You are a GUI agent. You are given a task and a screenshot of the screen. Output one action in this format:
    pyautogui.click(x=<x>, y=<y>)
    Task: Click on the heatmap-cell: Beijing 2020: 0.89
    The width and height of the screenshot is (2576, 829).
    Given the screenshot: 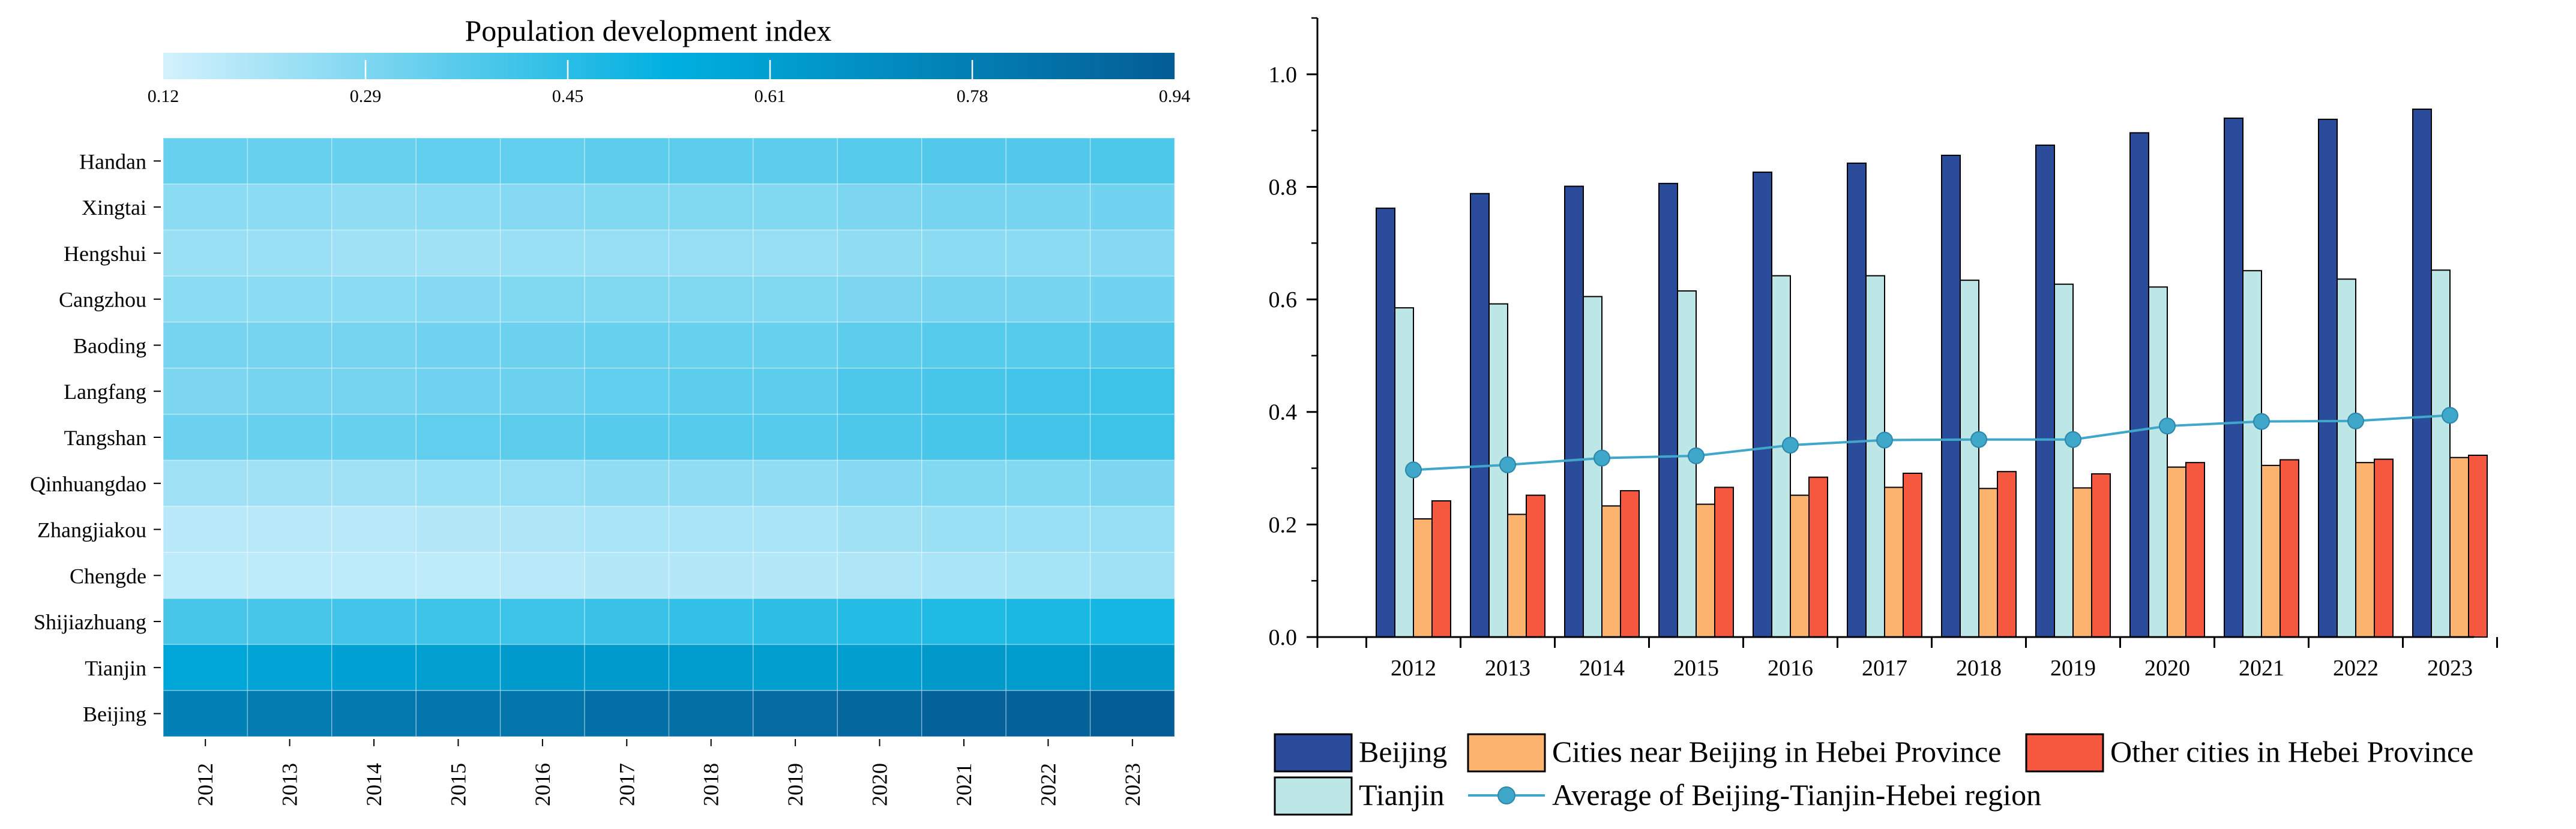 What is the action you would take?
    pyautogui.click(x=880, y=713)
    